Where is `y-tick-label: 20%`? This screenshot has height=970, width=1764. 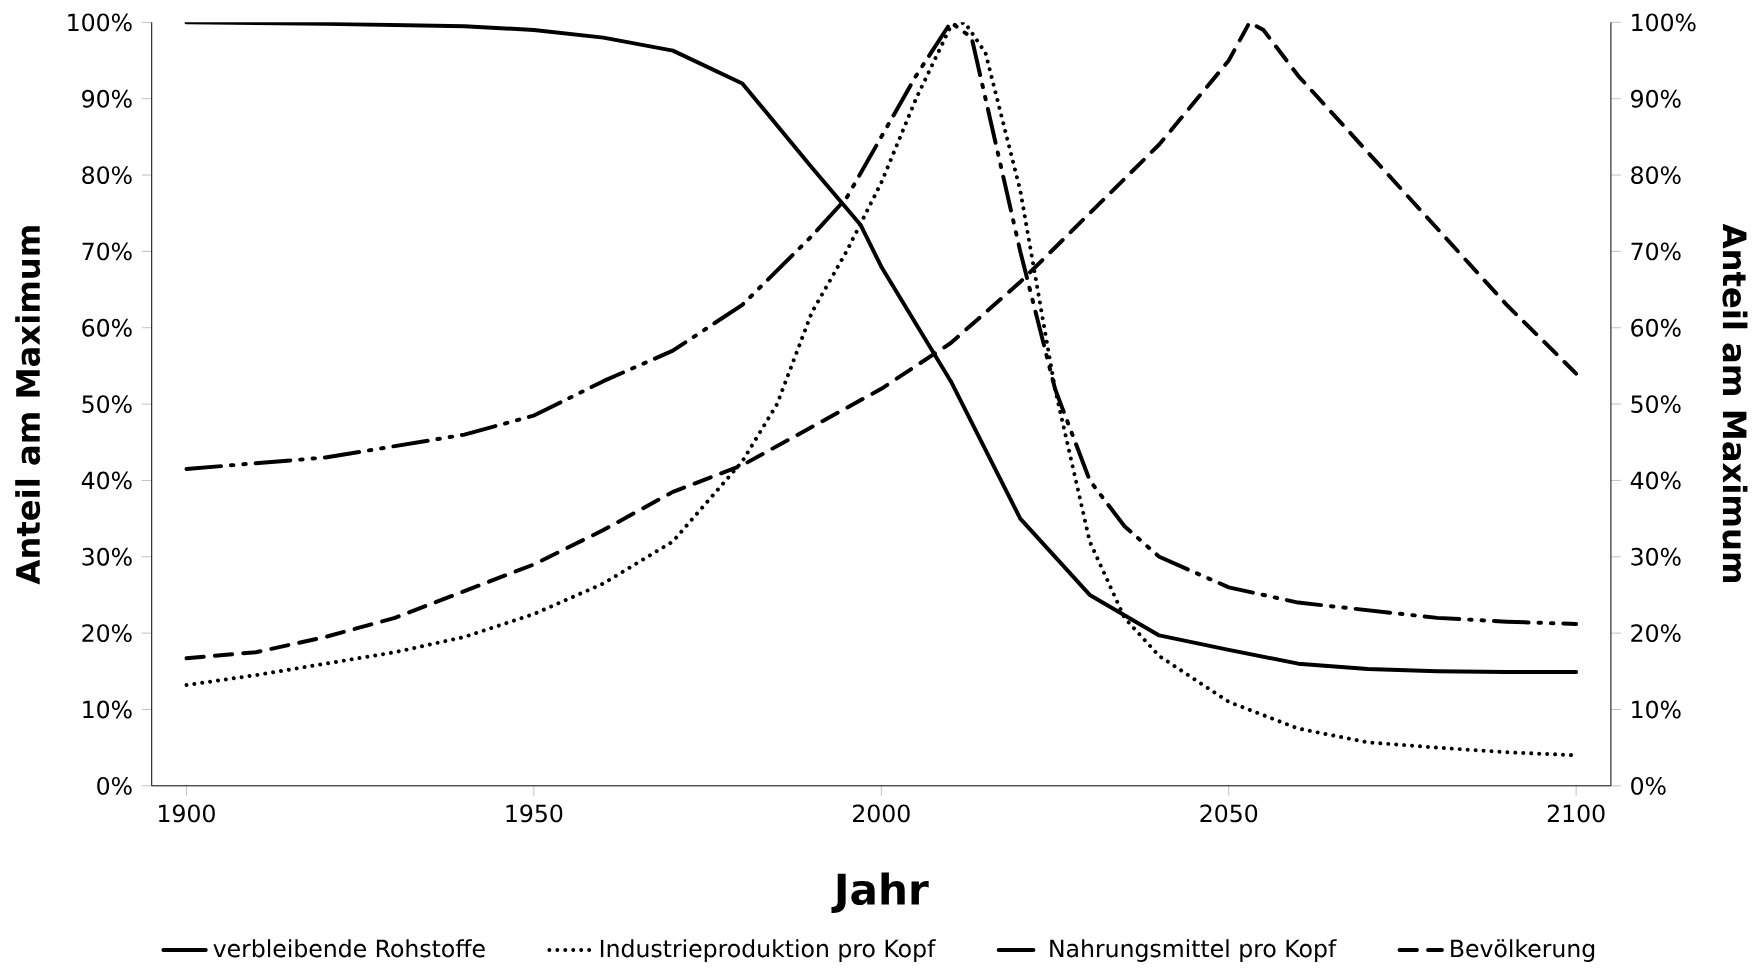
y-tick-label: 20% is located at coordinates (107, 633).